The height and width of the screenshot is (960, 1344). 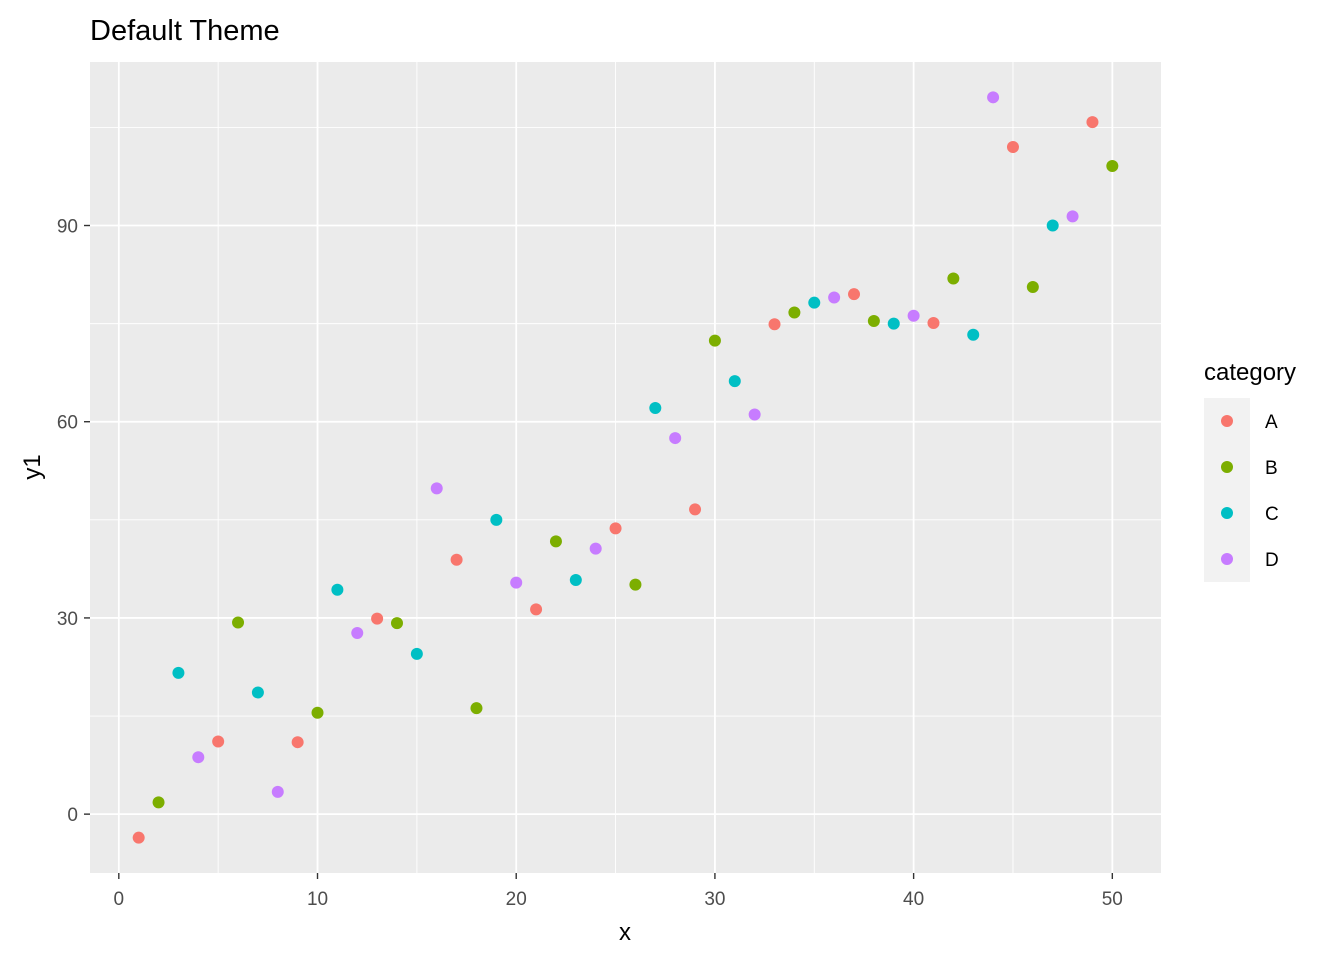 What do you see at coordinates (72, 815) in the screenshot?
I see `y-tick-label: 0` at bounding box center [72, 815].